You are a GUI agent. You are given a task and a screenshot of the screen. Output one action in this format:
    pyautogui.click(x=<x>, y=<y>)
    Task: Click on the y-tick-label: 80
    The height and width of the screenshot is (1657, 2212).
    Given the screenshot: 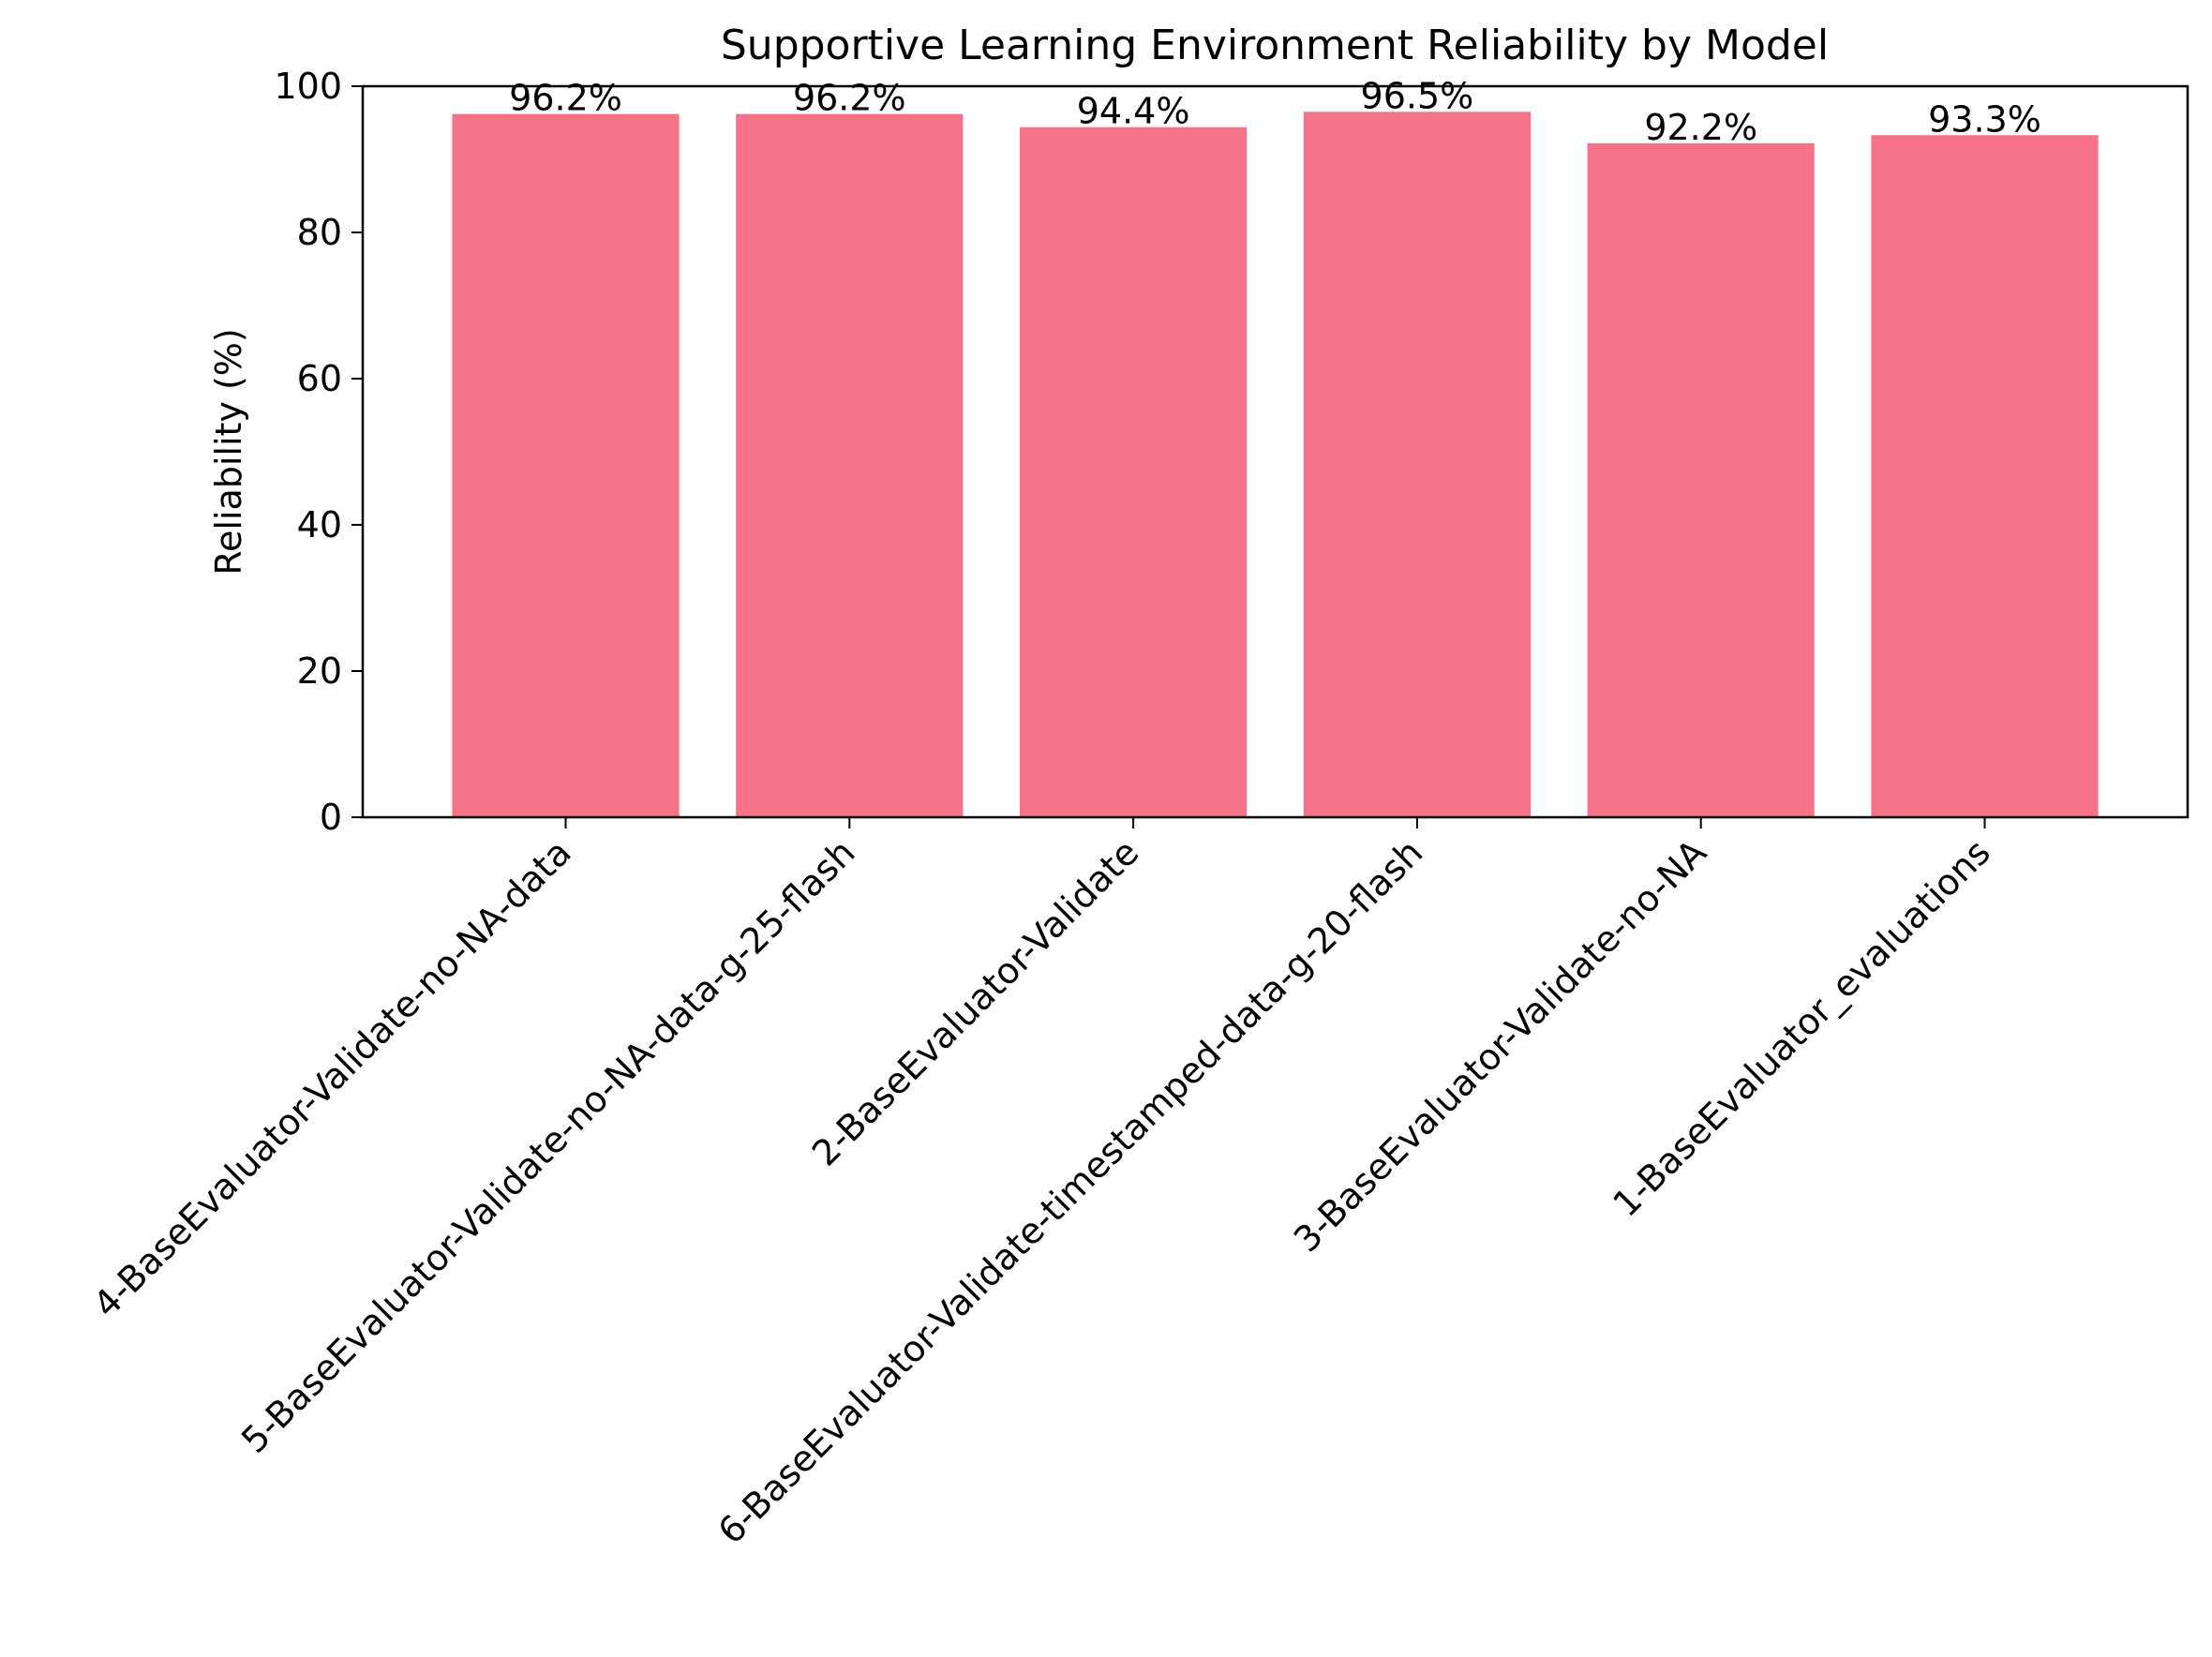 What is the action you would take?
    pyautogui.click(x=319, y=232)
    